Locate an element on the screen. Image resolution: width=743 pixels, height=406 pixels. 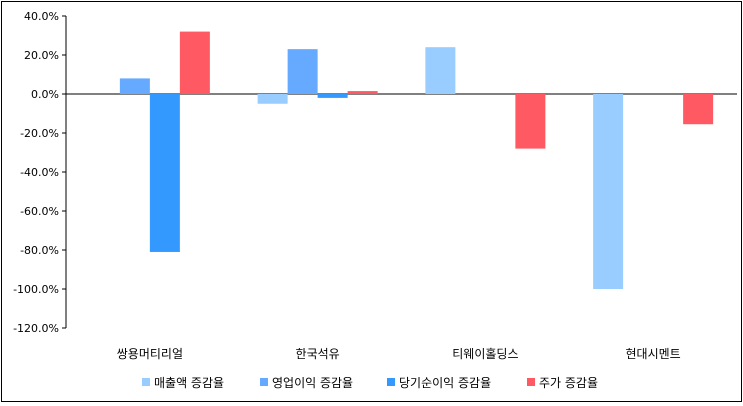
legend-label: 주가 증감율 is located at coordinates (568, 383).